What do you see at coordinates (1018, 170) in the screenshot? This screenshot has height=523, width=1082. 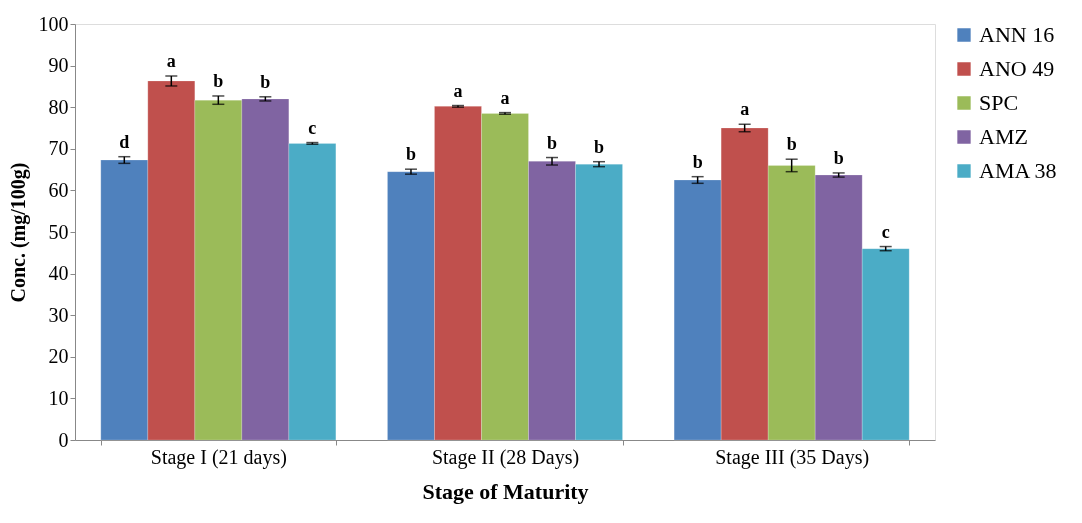 I see `legend-label: AMA 38` at bounding box center [1018, 170].